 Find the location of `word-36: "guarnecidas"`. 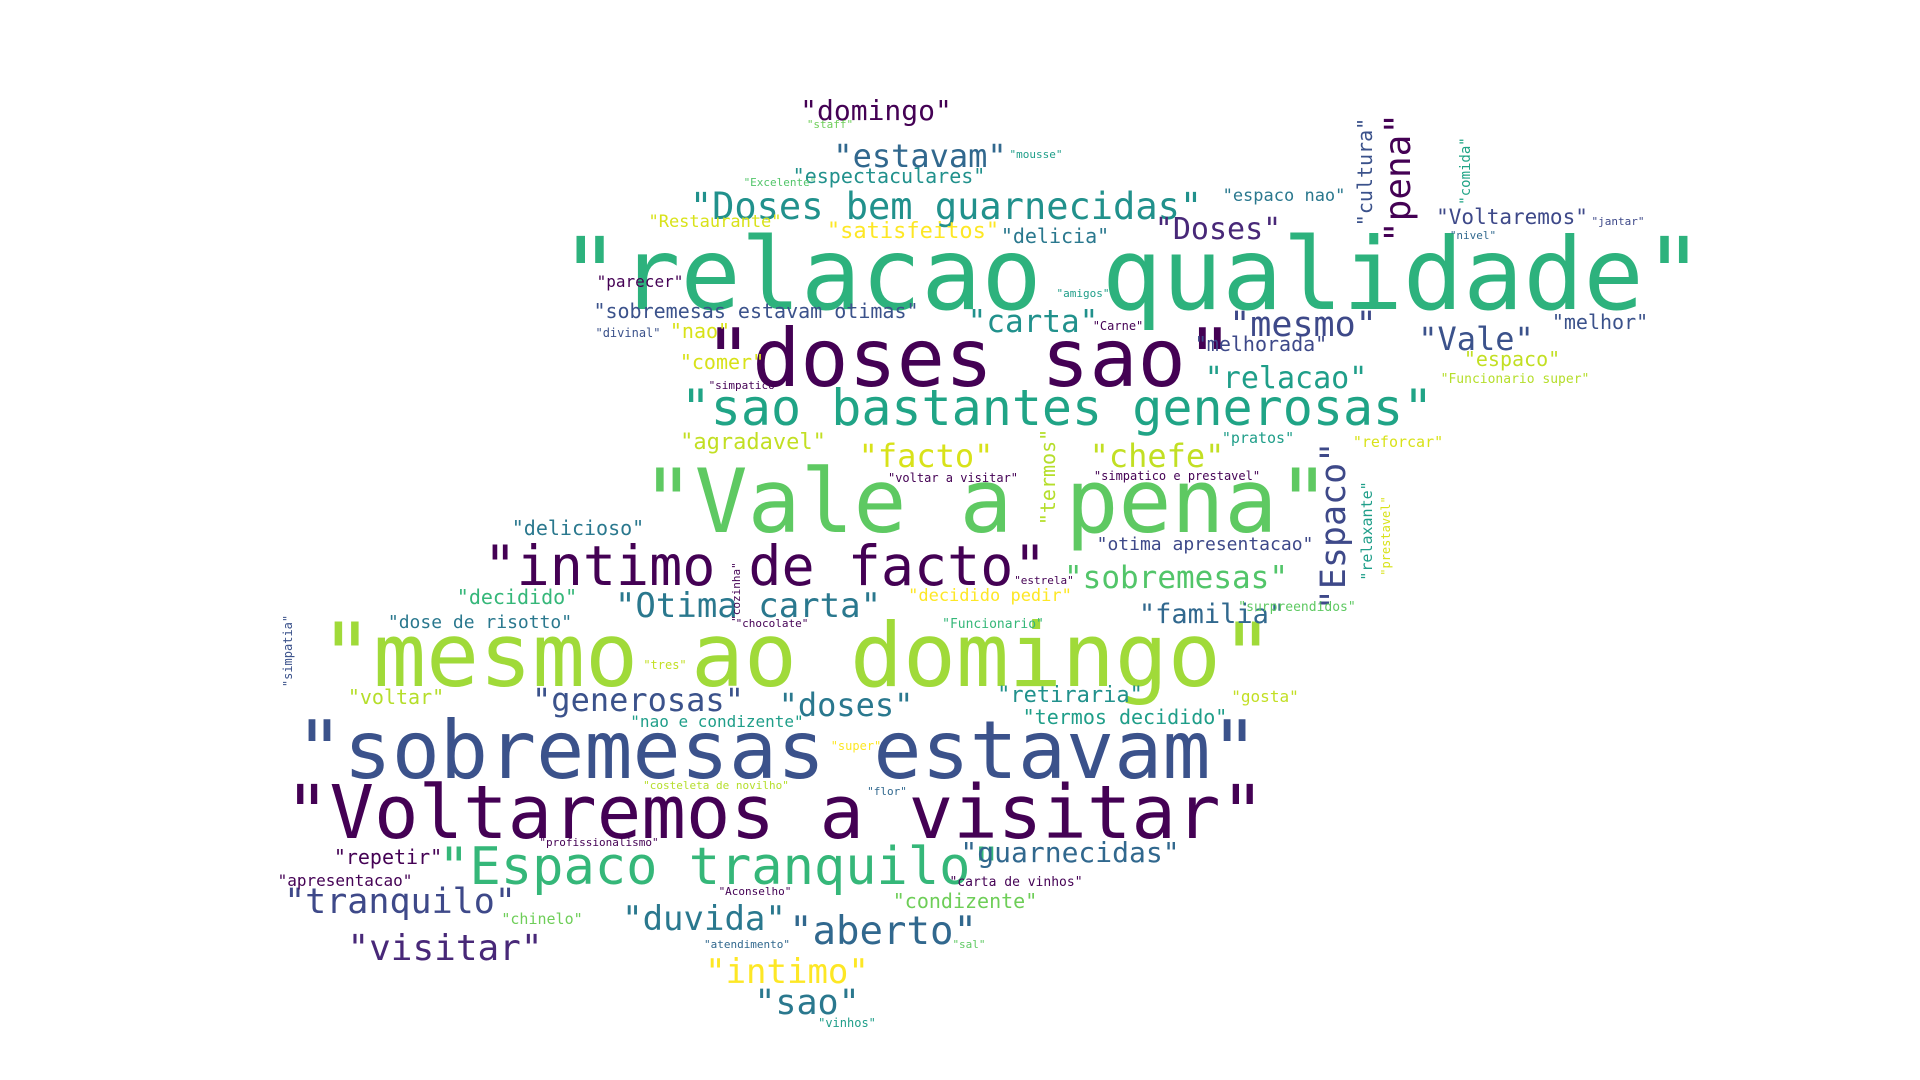

word-36: "guarnecidas" is located at coordinates (1069, 852).